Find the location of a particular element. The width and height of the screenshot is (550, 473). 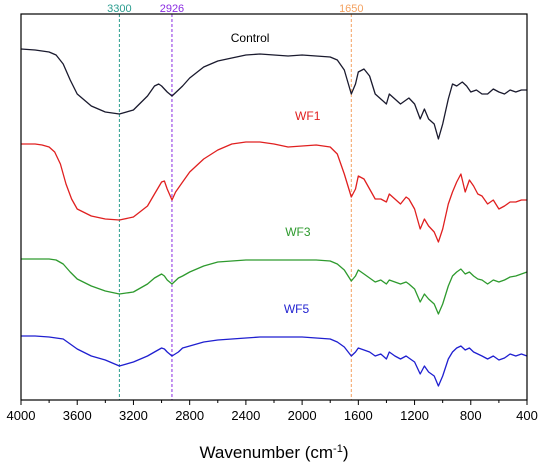

x-axis-title-close: ) is located at coordinates (346, 452).